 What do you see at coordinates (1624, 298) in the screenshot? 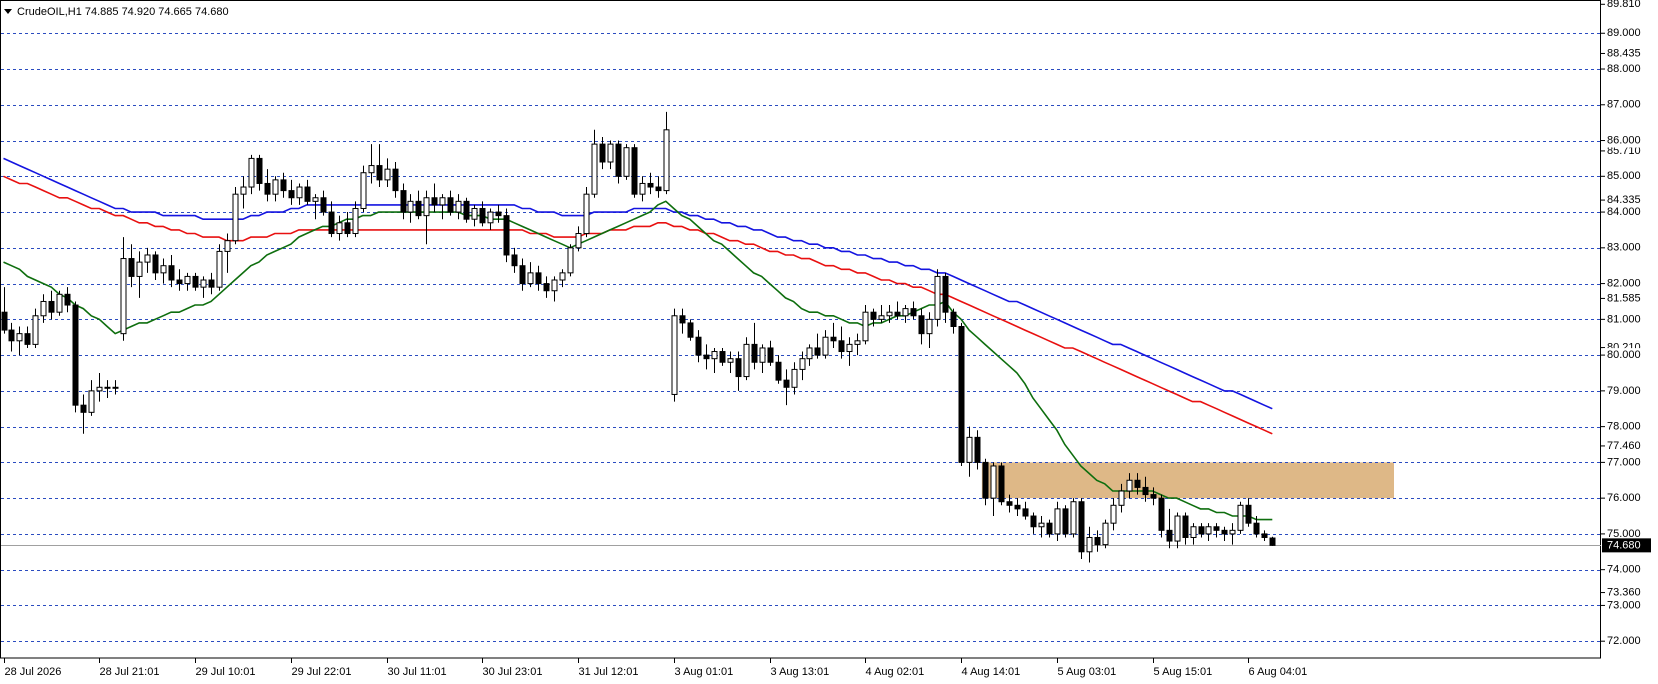
I see `y-tick-label: 81.585` at bounding box center [1624, 298].